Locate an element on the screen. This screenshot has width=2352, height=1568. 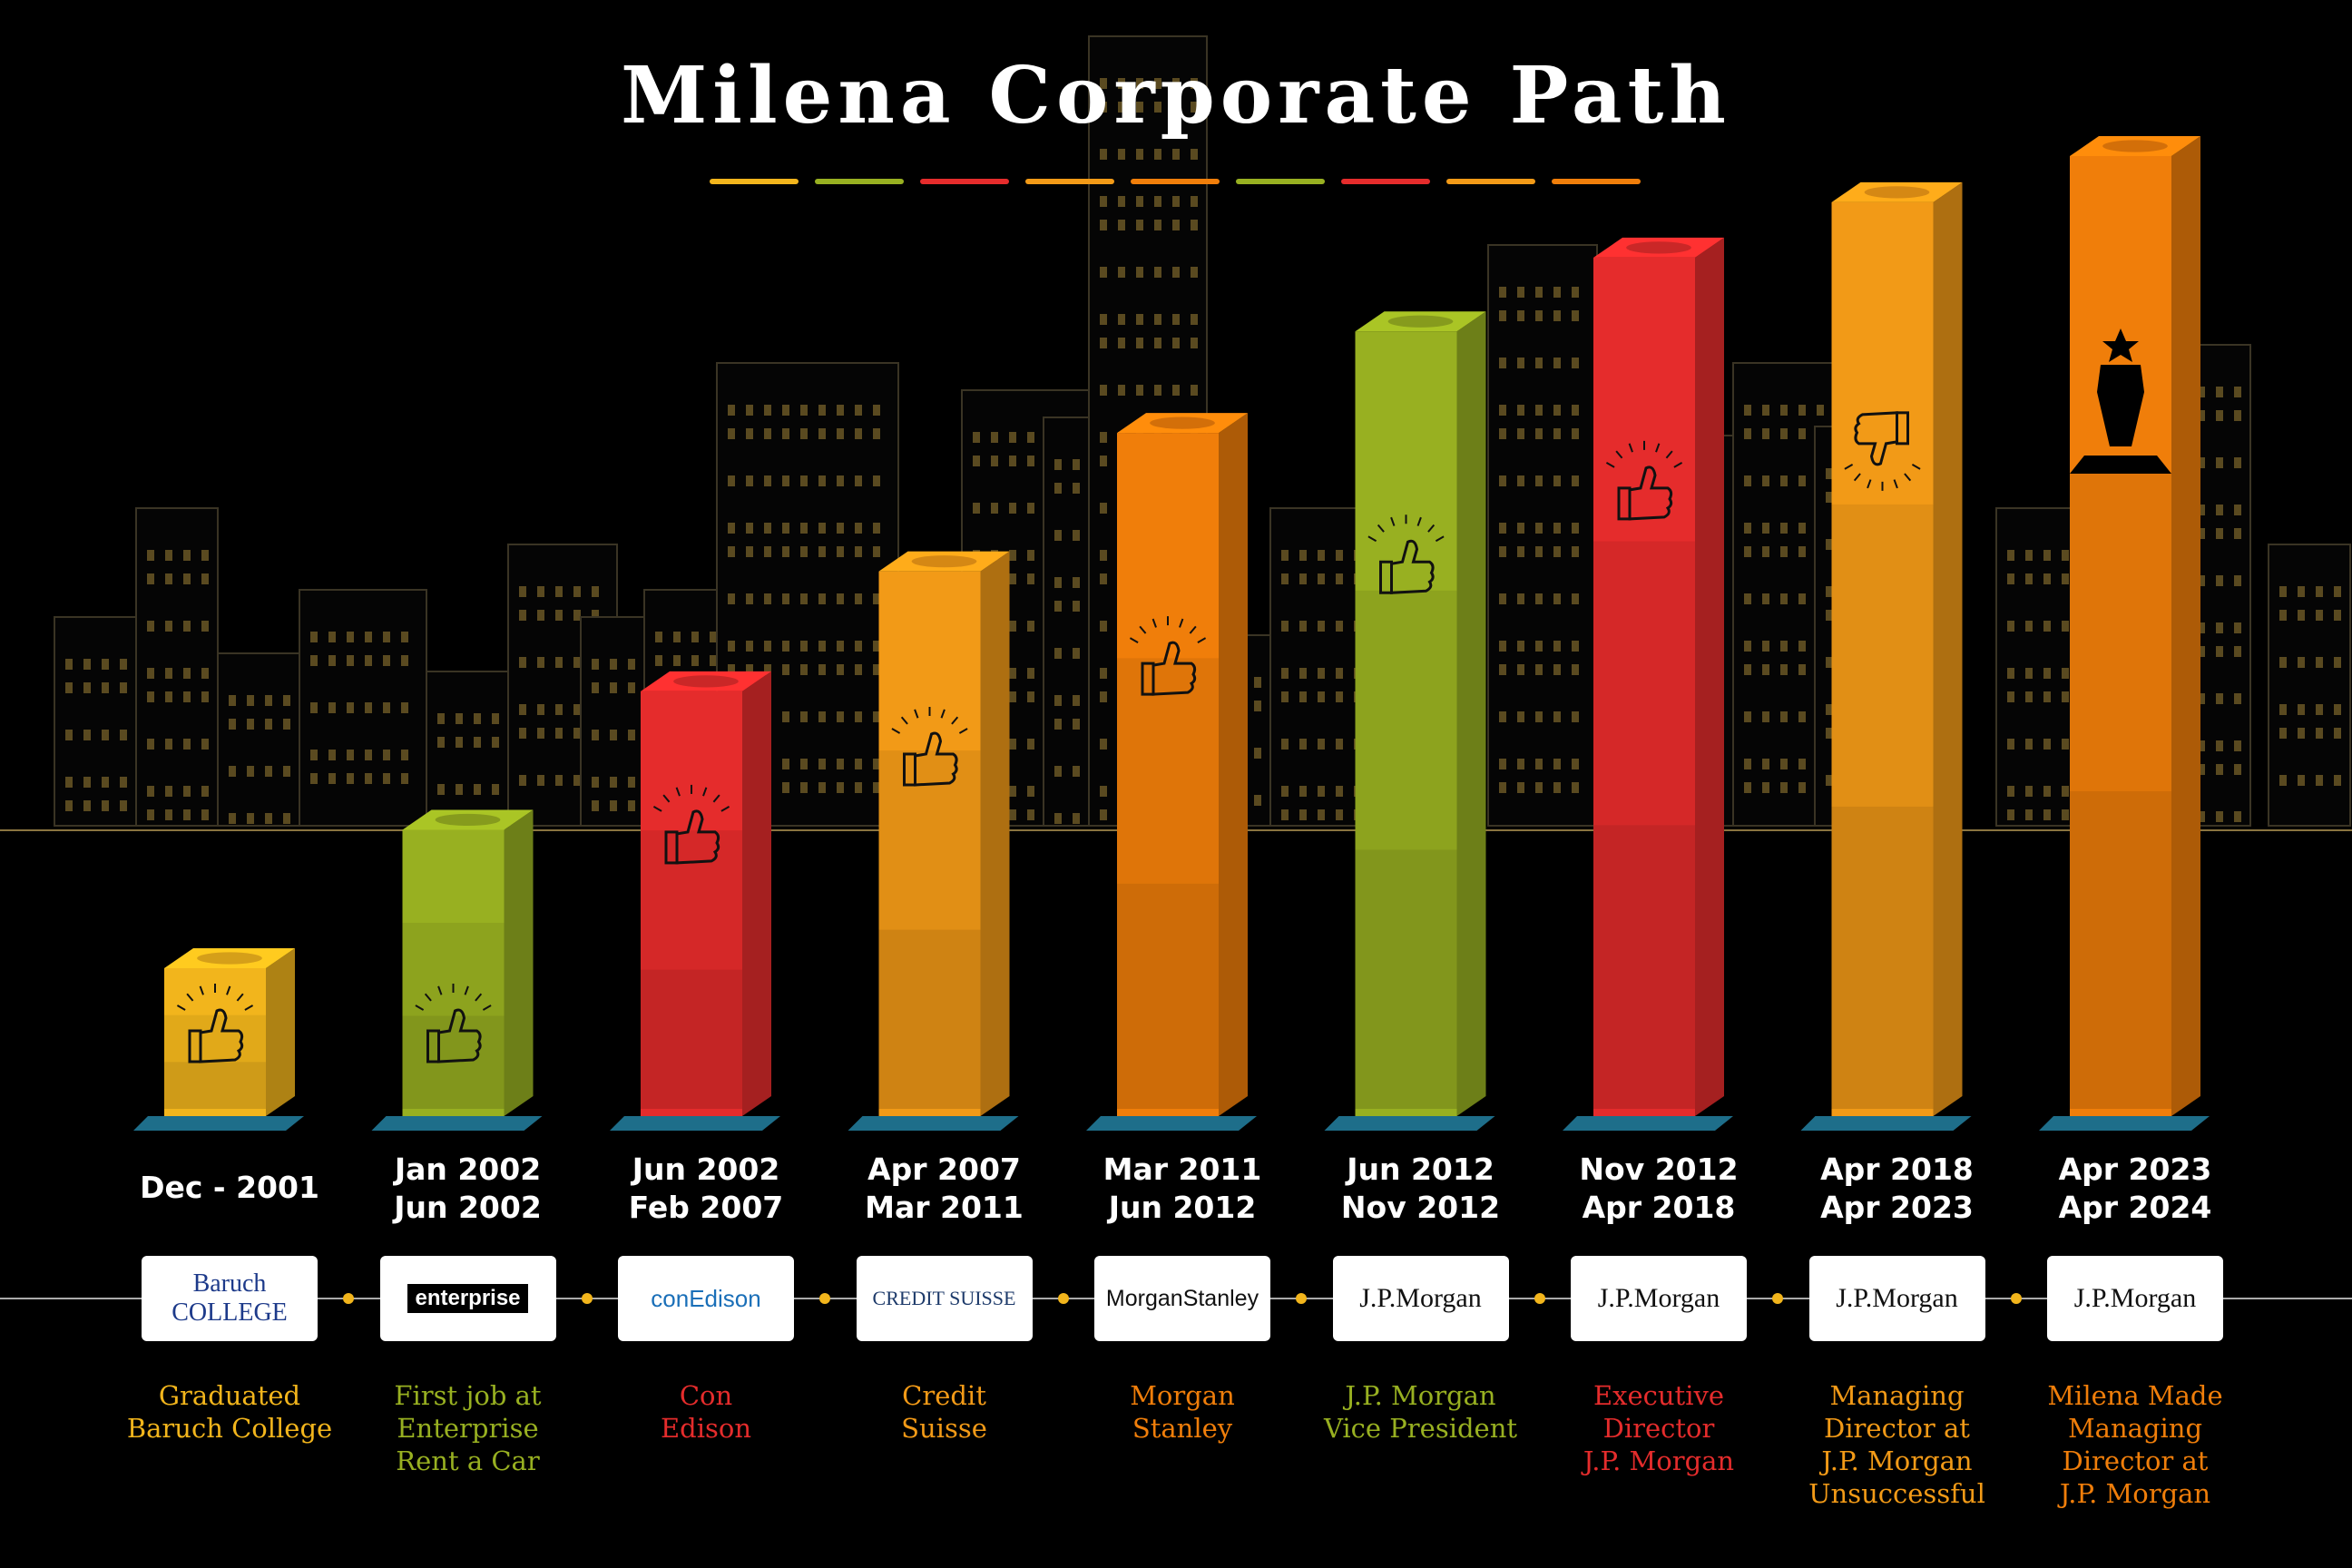
milestone-caption: Credit Suisse is located at coordinates (945, 1412).